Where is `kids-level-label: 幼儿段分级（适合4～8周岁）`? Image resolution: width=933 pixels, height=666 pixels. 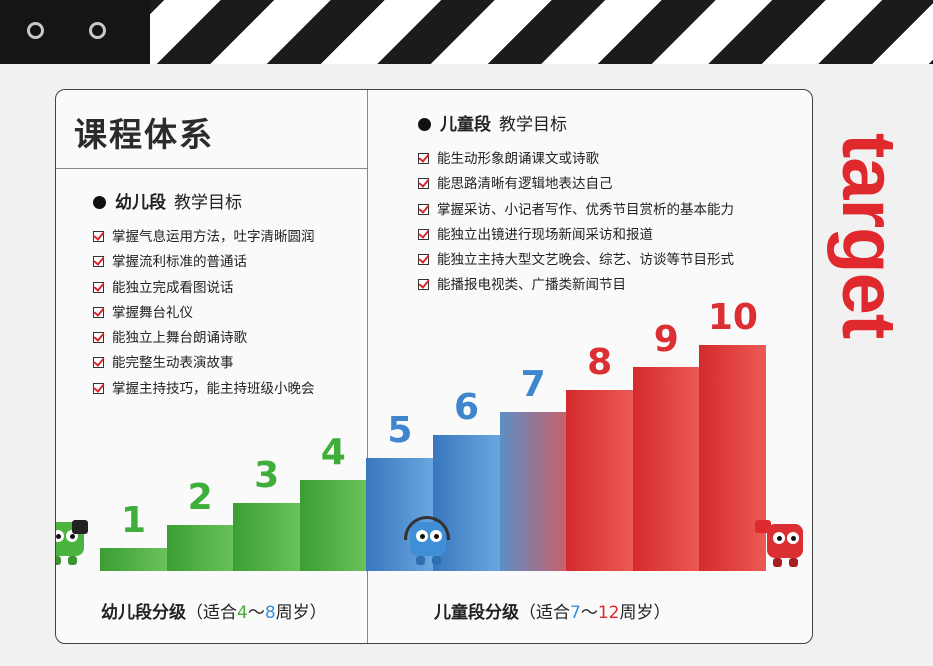 kids-level-label: 幼儿段分级（适合4～8周岁） is located at coordinates (214, 610).